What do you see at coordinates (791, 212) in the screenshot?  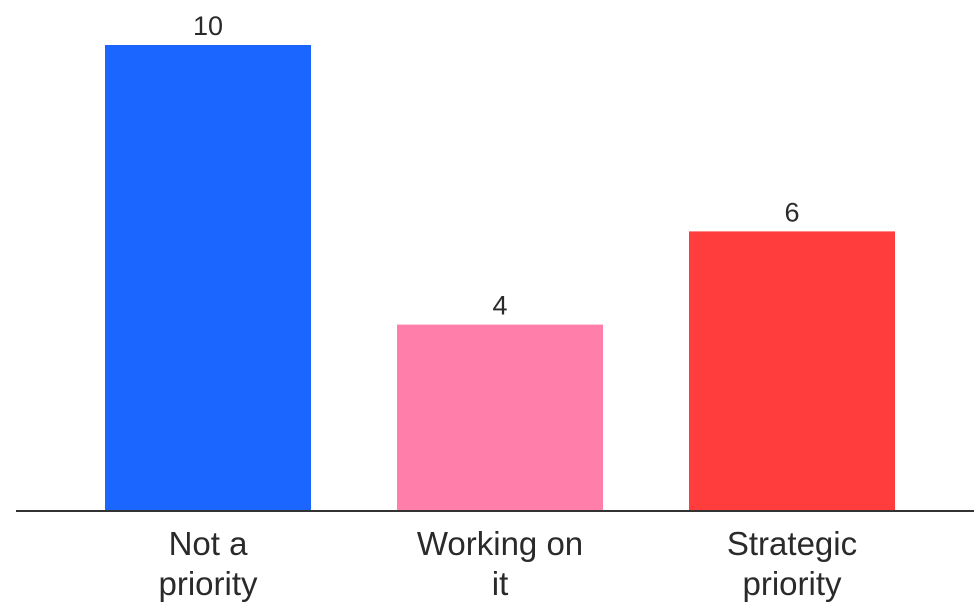 I see `data-label-3: 6` at bounding box center [791, 212].